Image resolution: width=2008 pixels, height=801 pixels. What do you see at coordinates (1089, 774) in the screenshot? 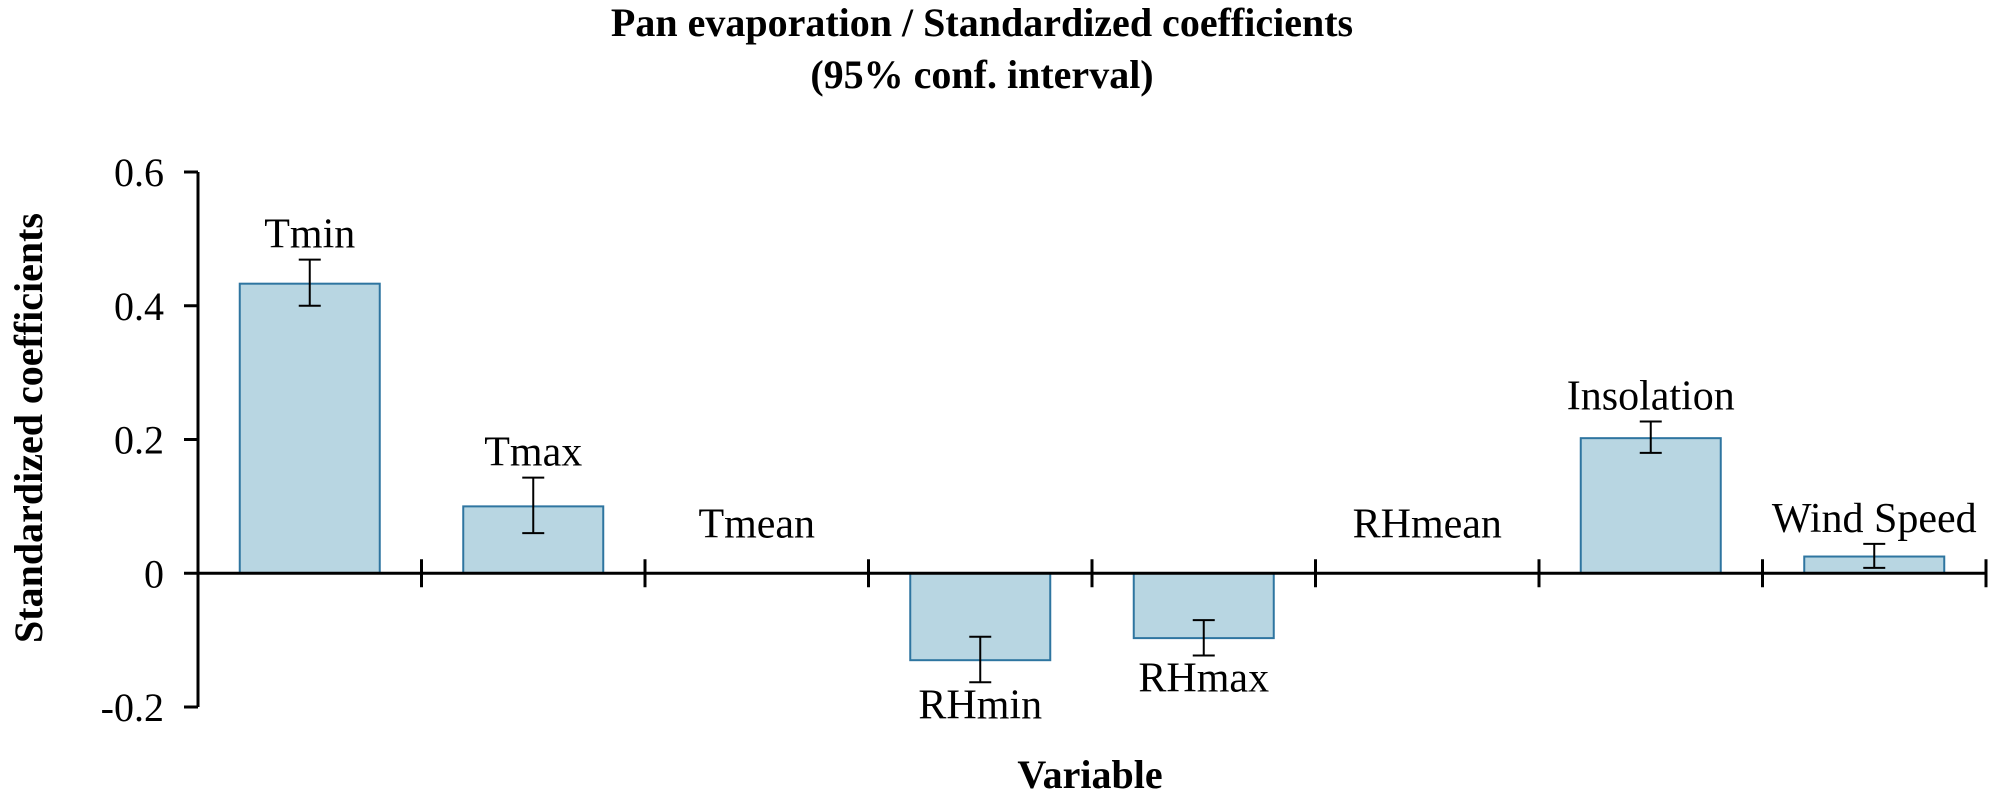
I see `x-axis-title: Variable` at bounding box center [1089, 774].